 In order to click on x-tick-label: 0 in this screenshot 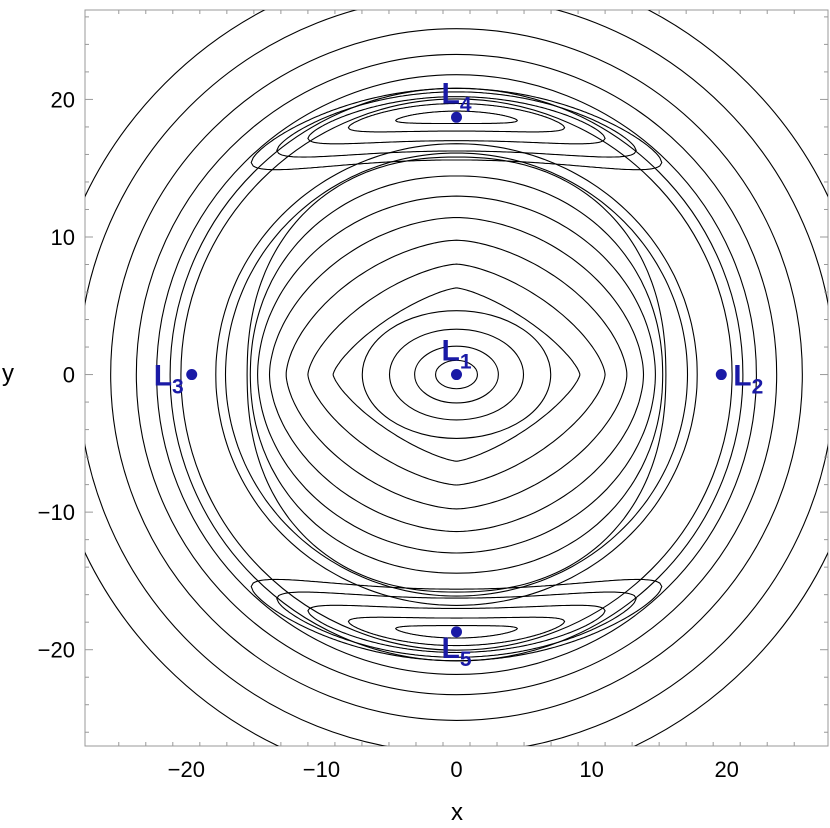, I will do `click(456, 769)`.